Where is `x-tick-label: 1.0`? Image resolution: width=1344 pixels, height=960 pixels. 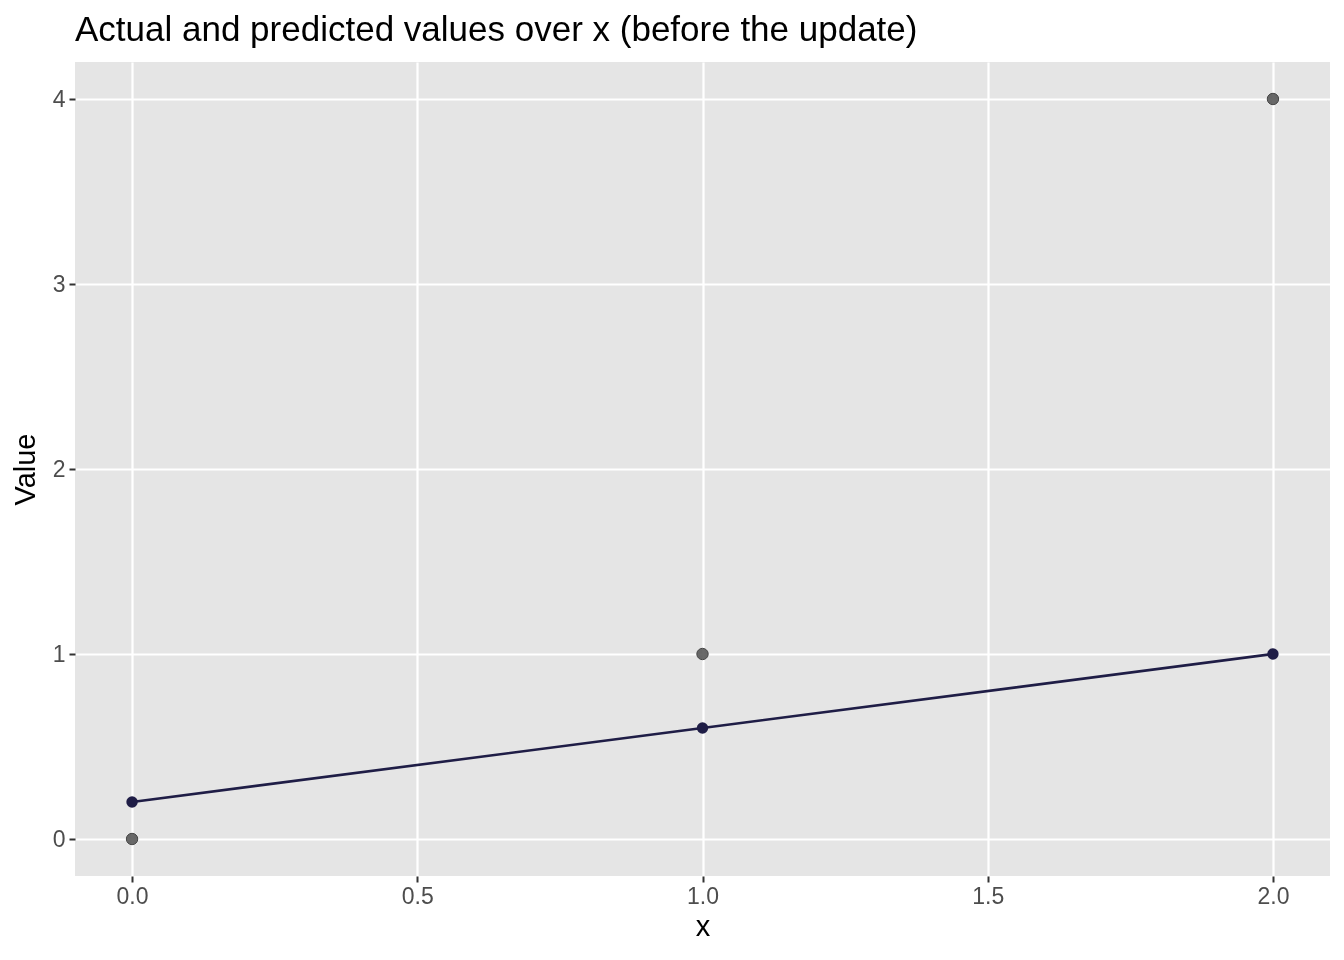
x-tick-label: 1.0 is located at coordinates (703, 895).